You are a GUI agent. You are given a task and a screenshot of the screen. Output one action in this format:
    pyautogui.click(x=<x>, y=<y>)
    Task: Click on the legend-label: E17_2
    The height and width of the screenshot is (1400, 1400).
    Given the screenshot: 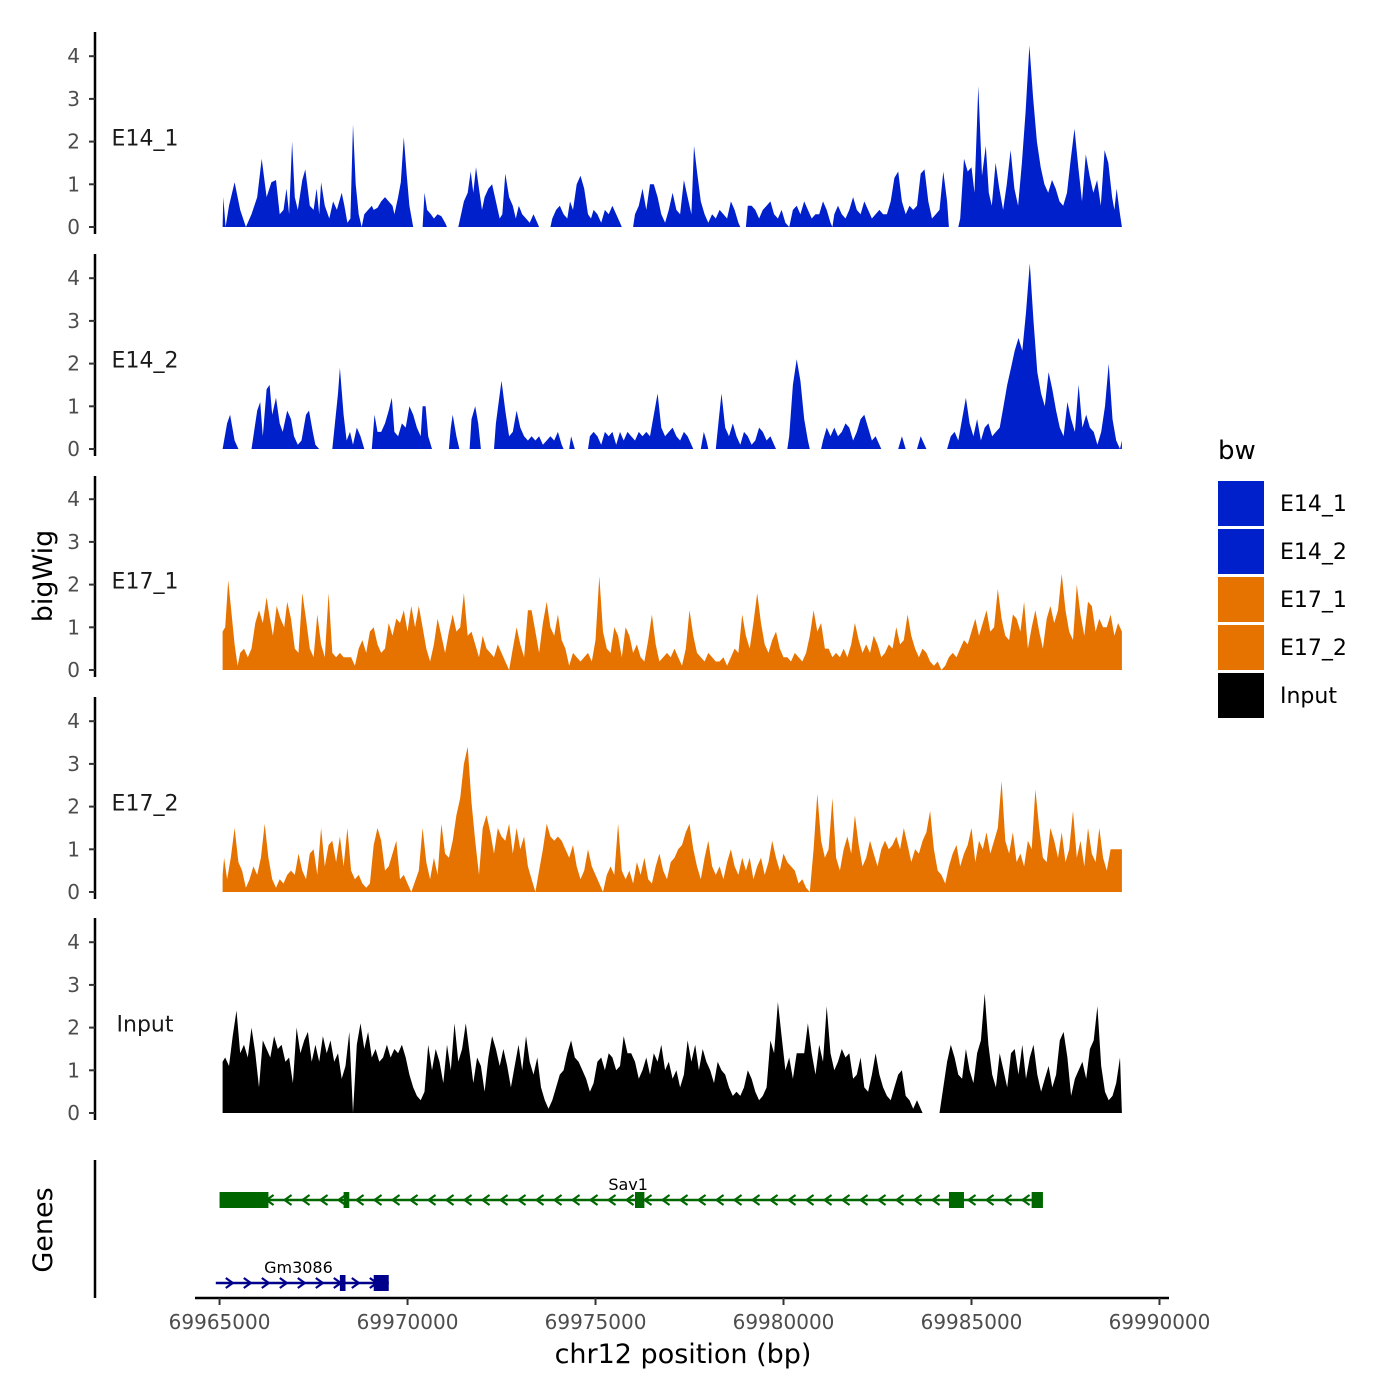 What is the action you would take?
    pyautogui.click(x=1313, y=648)
    